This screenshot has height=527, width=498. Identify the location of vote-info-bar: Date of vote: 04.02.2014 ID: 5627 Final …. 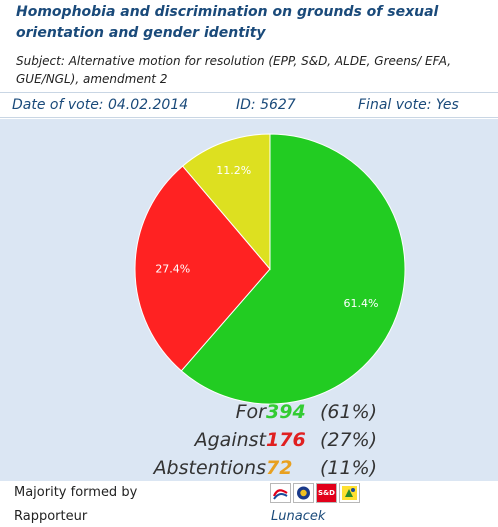
(249, 105).